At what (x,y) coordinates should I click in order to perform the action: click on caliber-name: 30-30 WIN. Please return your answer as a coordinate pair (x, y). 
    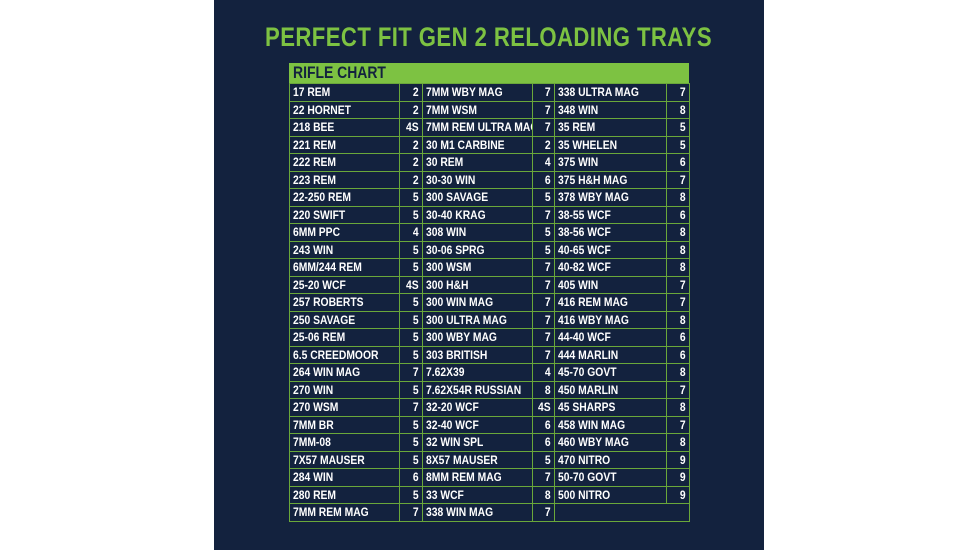
    Looking at the image, I should click on (477, 179).